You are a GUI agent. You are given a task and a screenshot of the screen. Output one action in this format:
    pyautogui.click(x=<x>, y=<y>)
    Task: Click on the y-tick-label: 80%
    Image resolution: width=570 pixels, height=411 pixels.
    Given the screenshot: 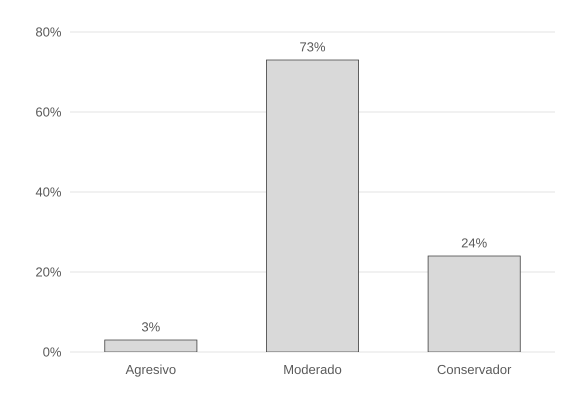 What is the action you would take?
    pyautogui.click(x=49, y=32)
    